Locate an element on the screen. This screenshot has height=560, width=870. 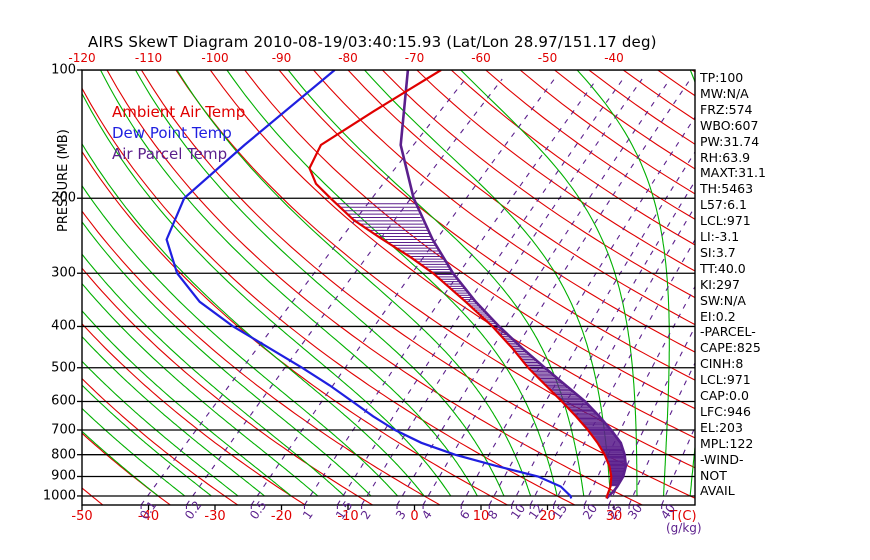
stat-lfc: LFC:946 is located at coordinates (725, 411).